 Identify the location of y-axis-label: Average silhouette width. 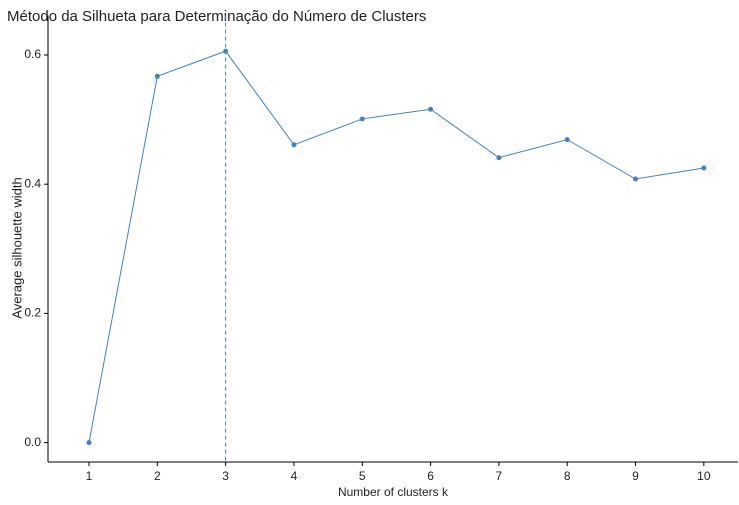
(16, 247).